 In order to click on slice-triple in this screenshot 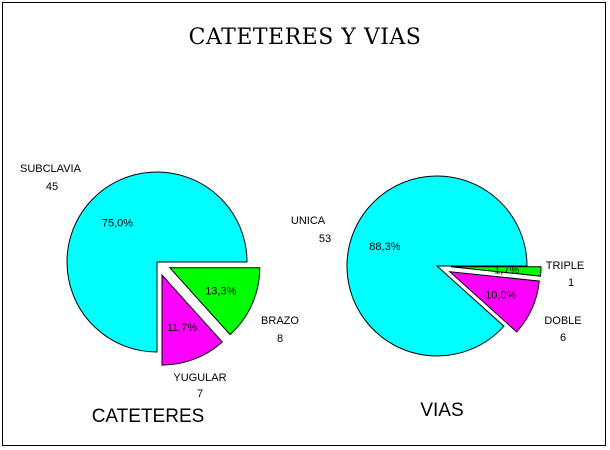, I will do `click(496, 271)`.